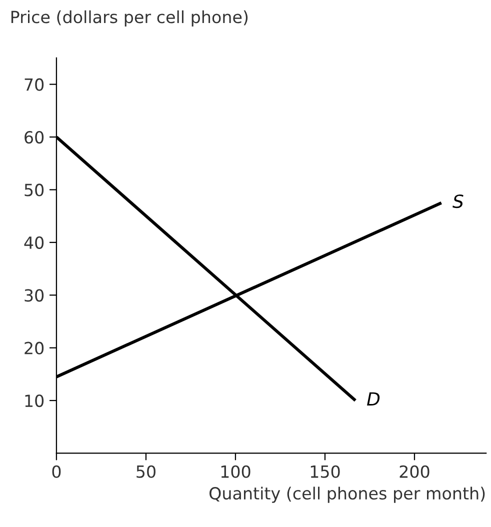  Describe the element at coordinates (325, 471) in the screenshot. I see `x-tick-label: 150` at that location.